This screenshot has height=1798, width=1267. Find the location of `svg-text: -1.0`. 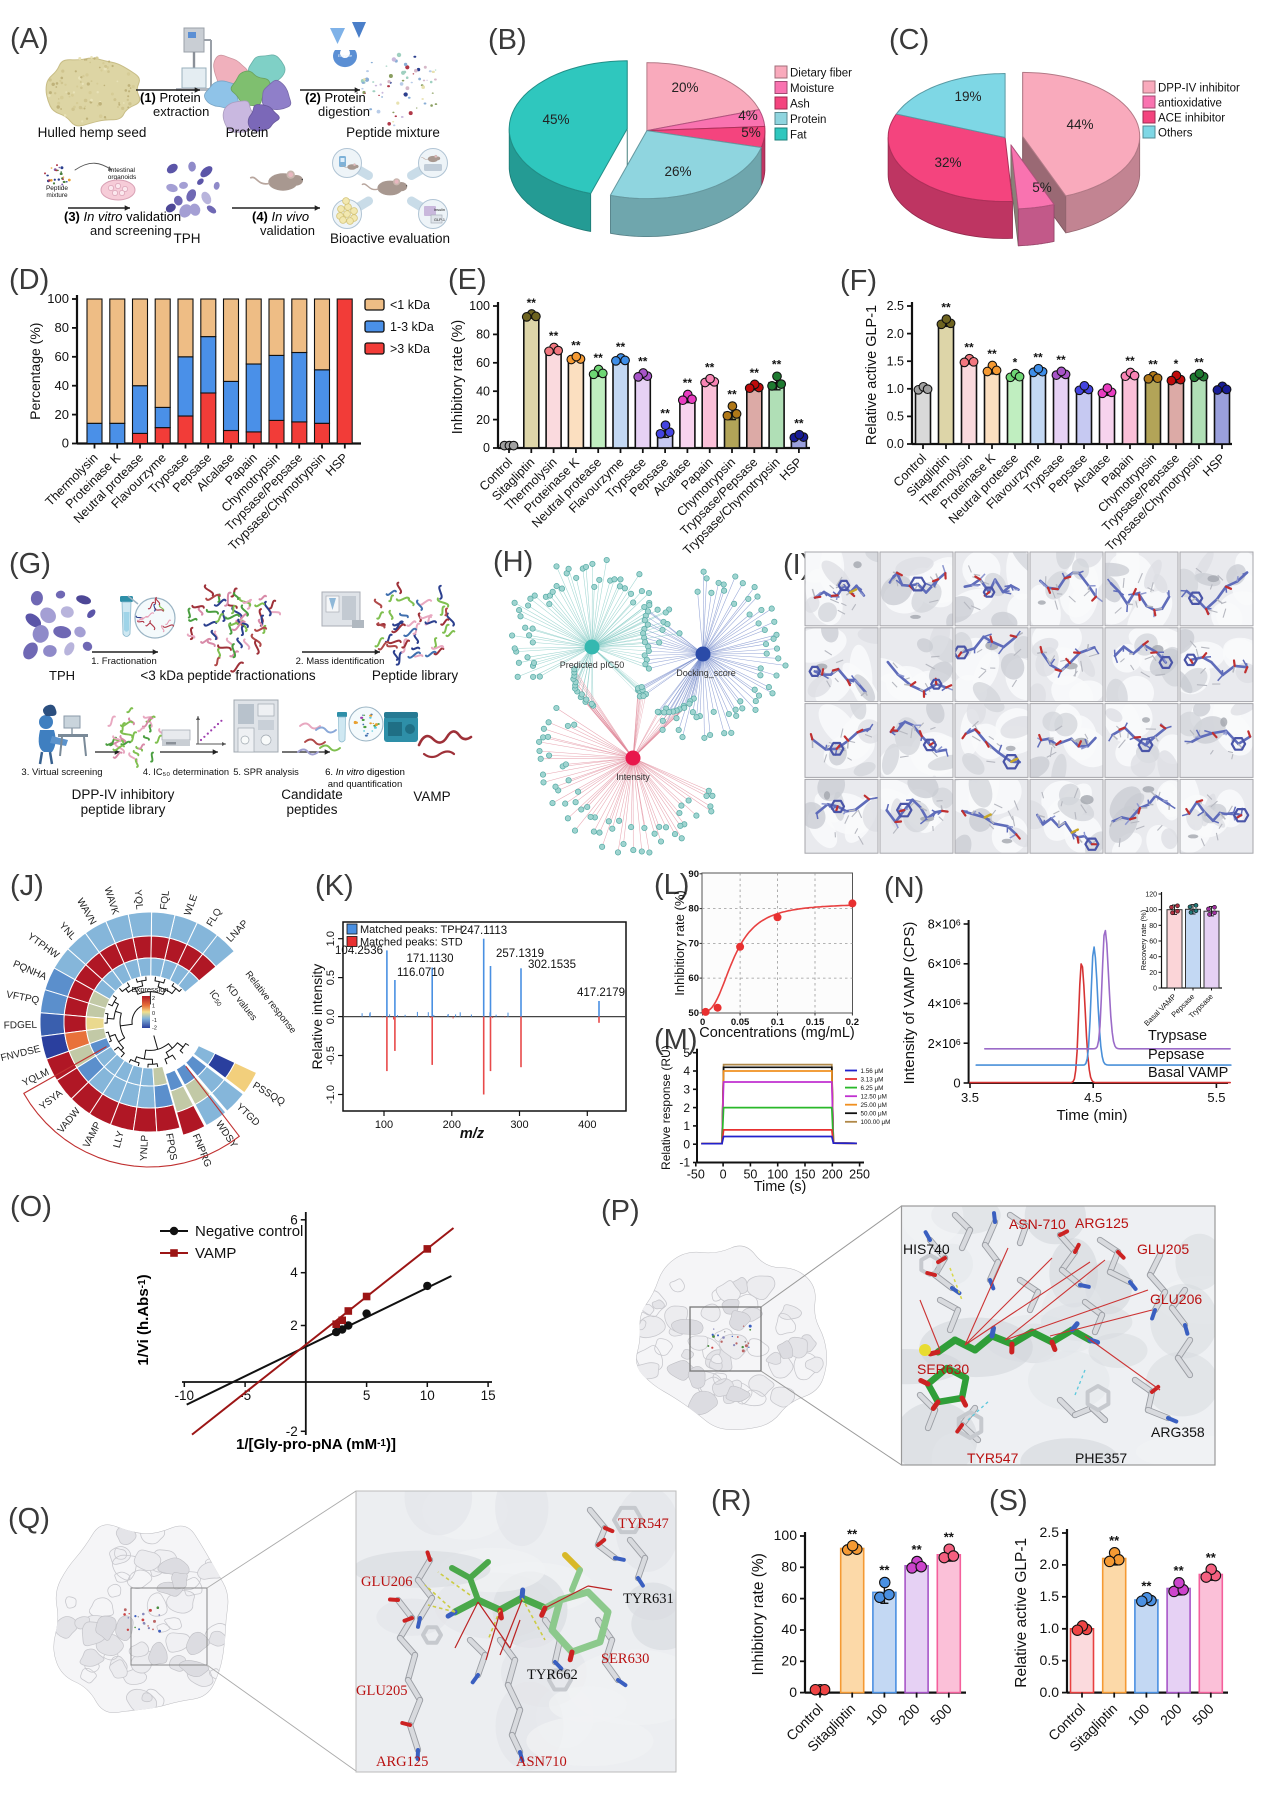

svg-text: -1.0 is located at coordinates (331, 1094).